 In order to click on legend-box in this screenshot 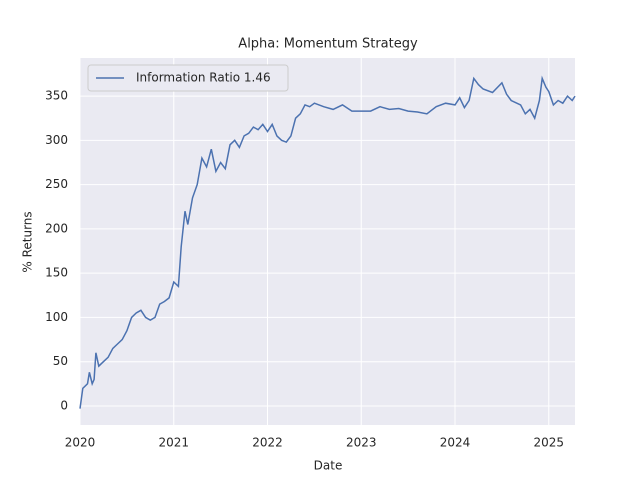, I will do `click(188, 78)`.